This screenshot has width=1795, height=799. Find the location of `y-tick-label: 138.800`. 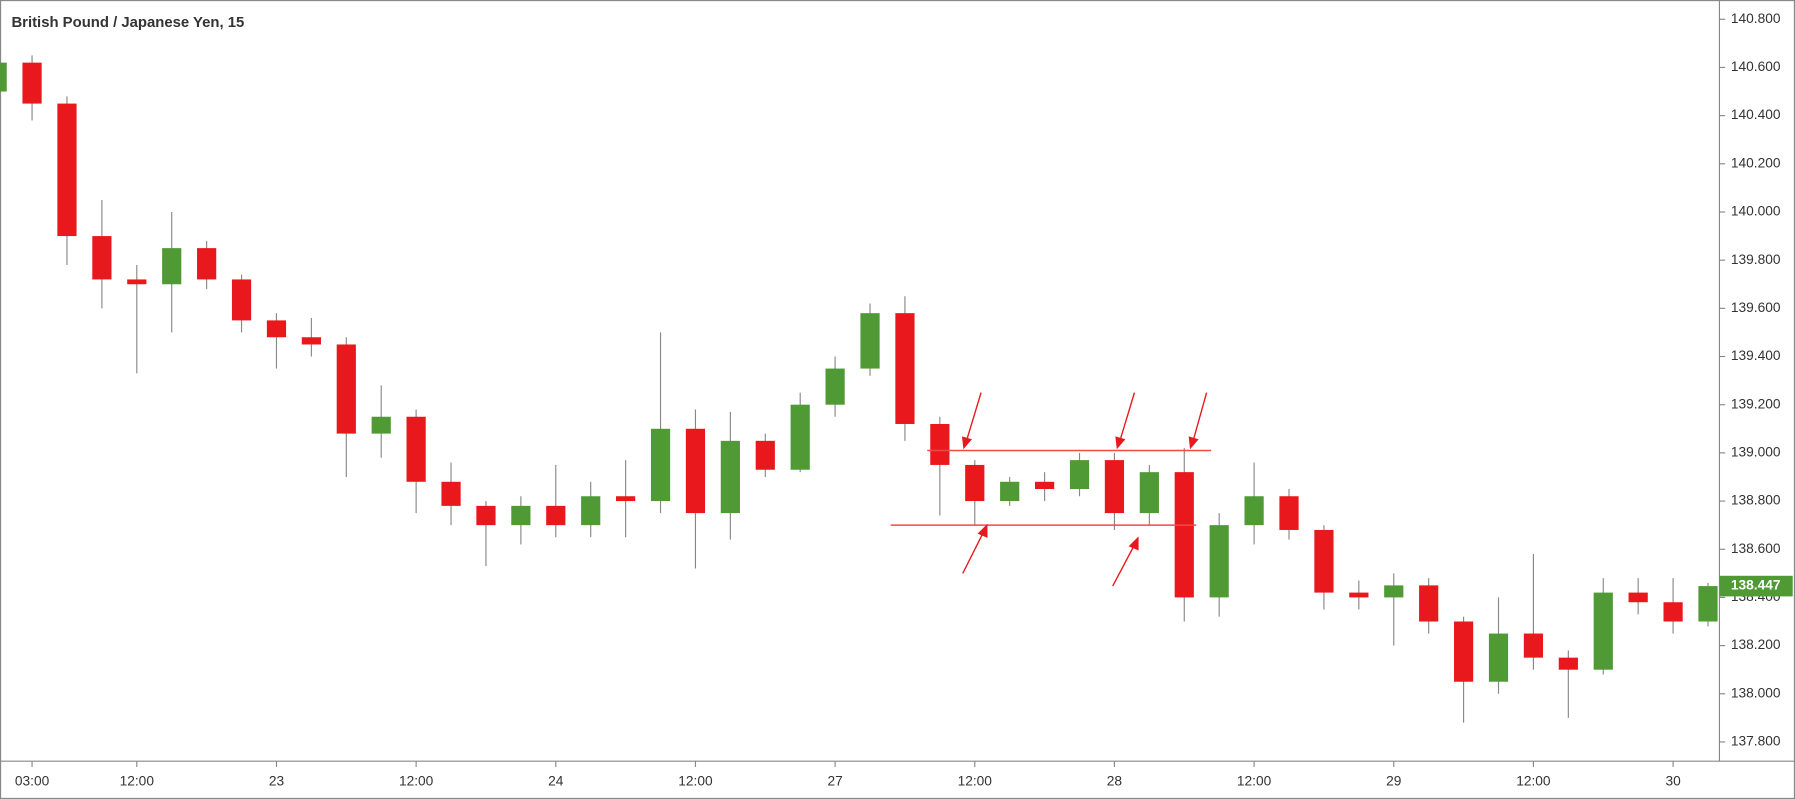

y-tick-label: 138.800 is located at coordinates (1756, 500).